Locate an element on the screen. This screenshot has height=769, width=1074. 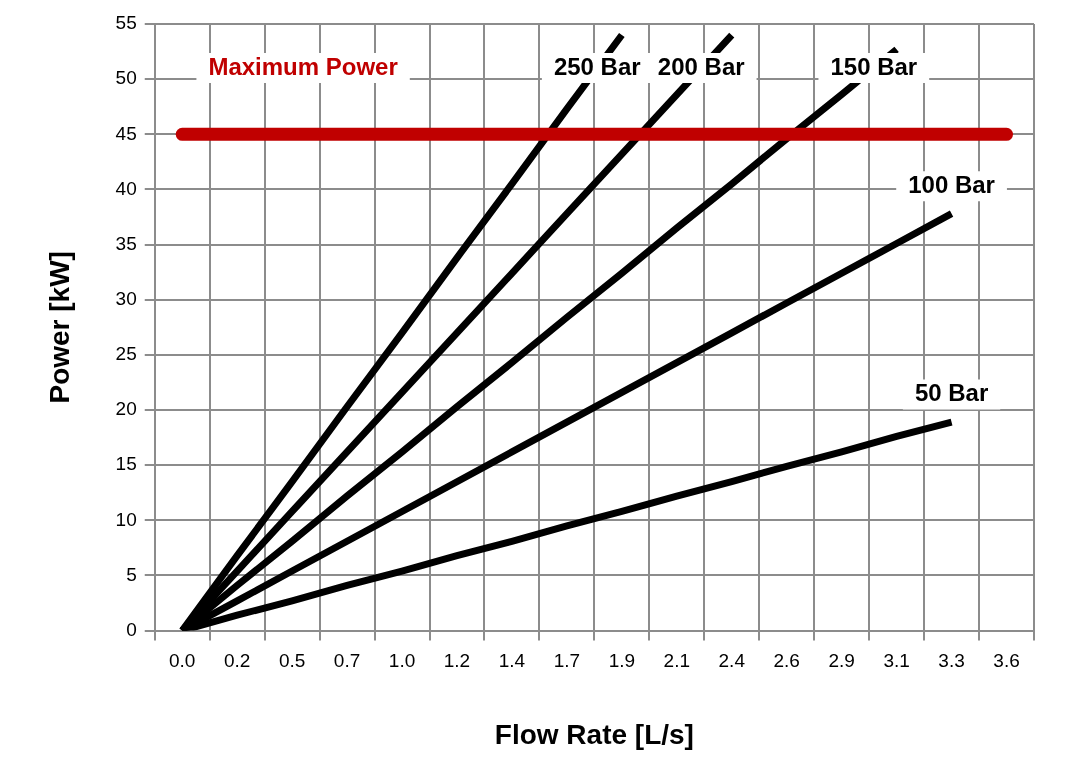
x-axis-title: Flow Rate [L/s] is located at coordinates (594, 734).